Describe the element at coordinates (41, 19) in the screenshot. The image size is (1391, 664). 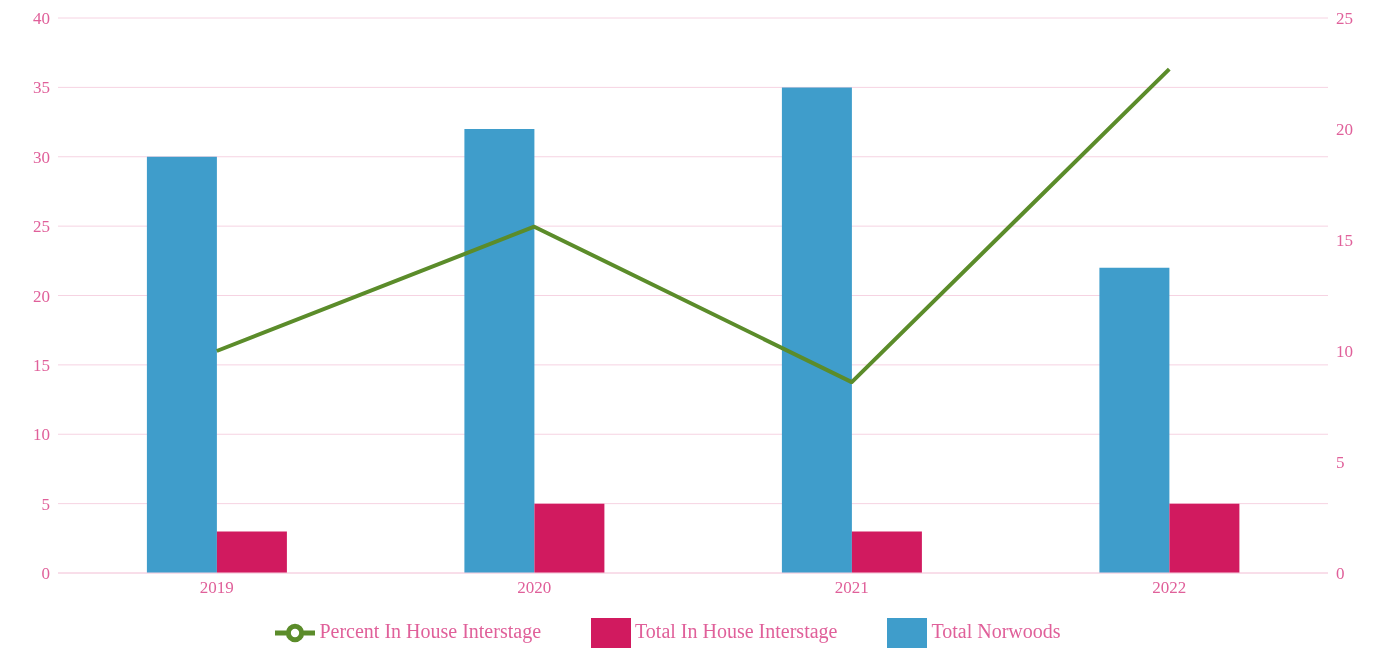
I see `y-tick-label: 40` at that location.